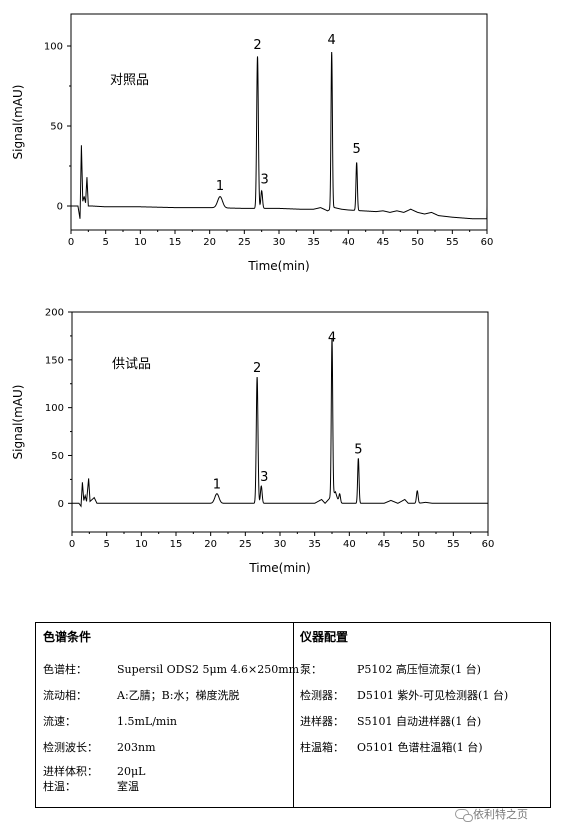  I want to click on condition-row: 检测波长： 203nm, so click(165, 747).